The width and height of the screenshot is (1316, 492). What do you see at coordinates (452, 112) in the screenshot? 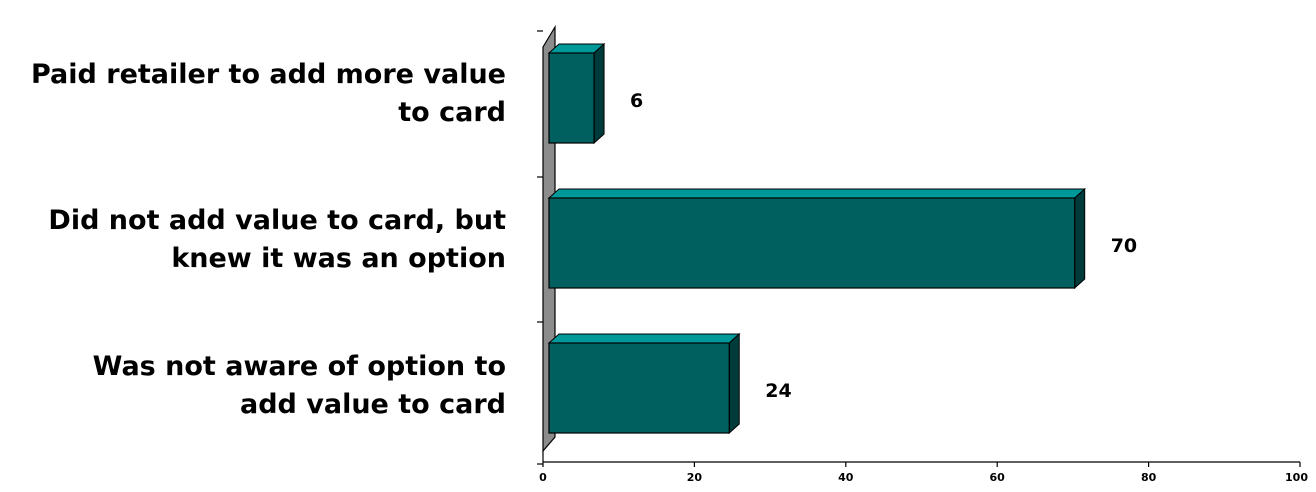
I see `category-label-line: to card` at bounding box center [452, 112].